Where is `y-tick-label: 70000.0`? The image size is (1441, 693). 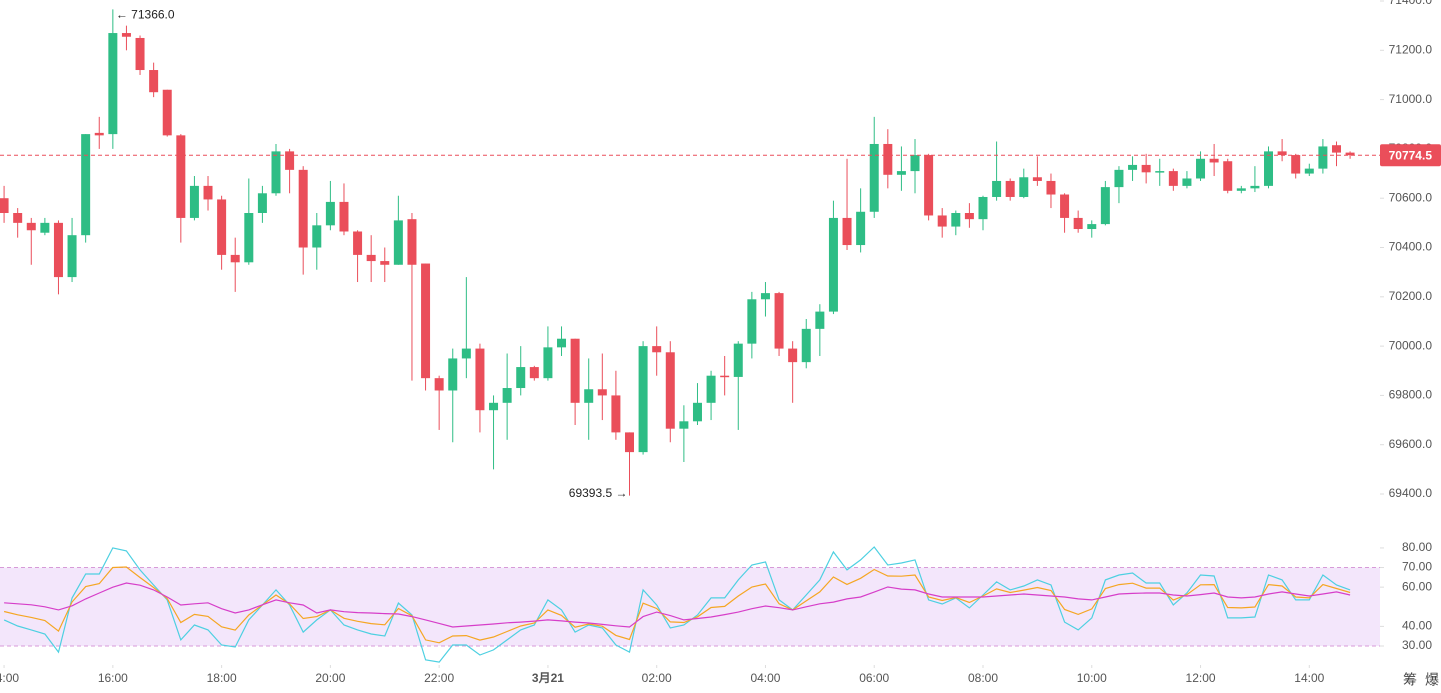 y-tick-label: 70000.0 is located at coordinates (1411, 345).